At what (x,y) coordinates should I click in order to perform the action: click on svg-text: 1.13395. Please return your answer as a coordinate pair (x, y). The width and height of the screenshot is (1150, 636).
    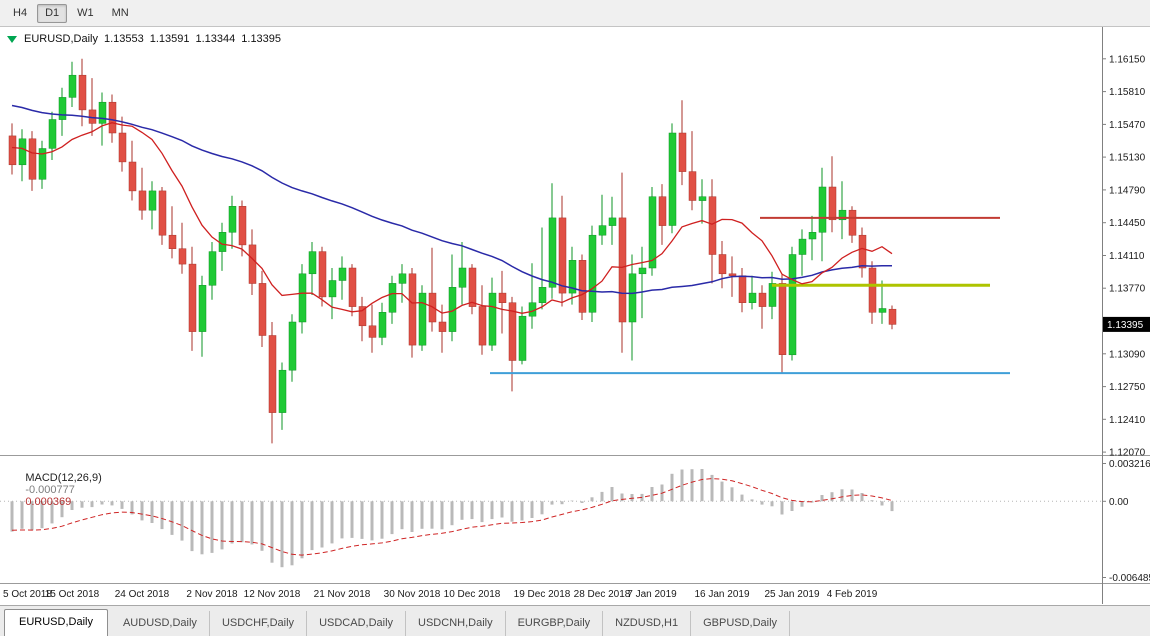
    Looking at the image, I should click on (1125, 325).